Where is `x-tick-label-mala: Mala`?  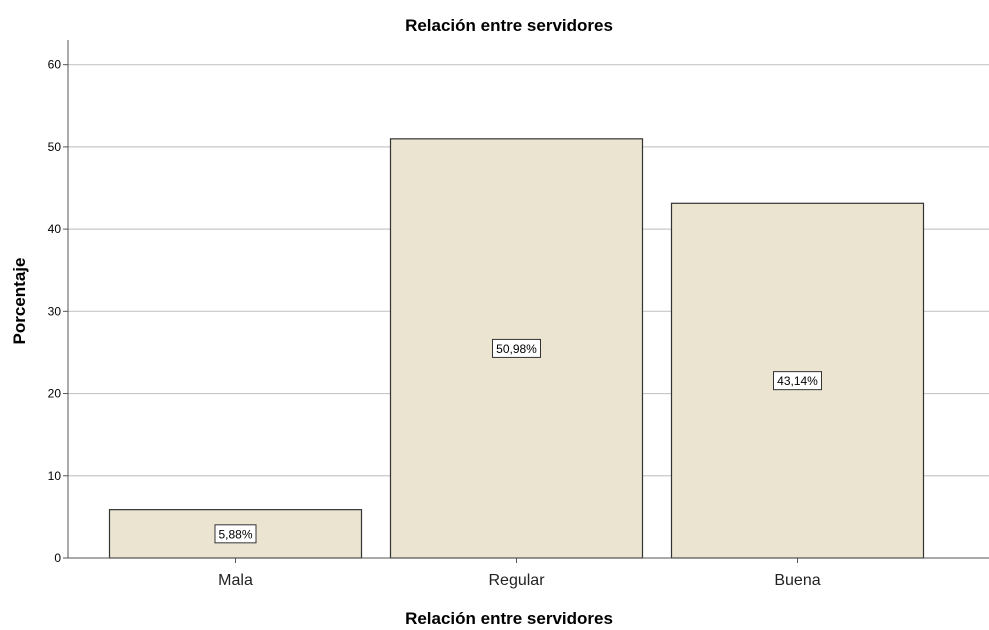 x-tick-label-mala: Mala is located at coordinates (235, 580).